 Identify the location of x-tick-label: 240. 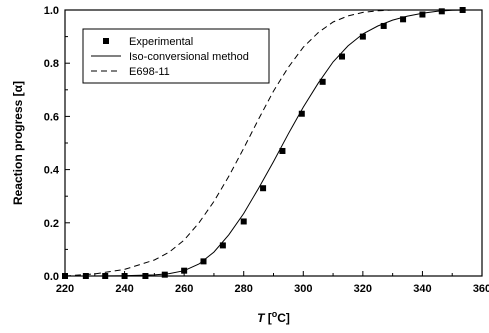
(124, 289).